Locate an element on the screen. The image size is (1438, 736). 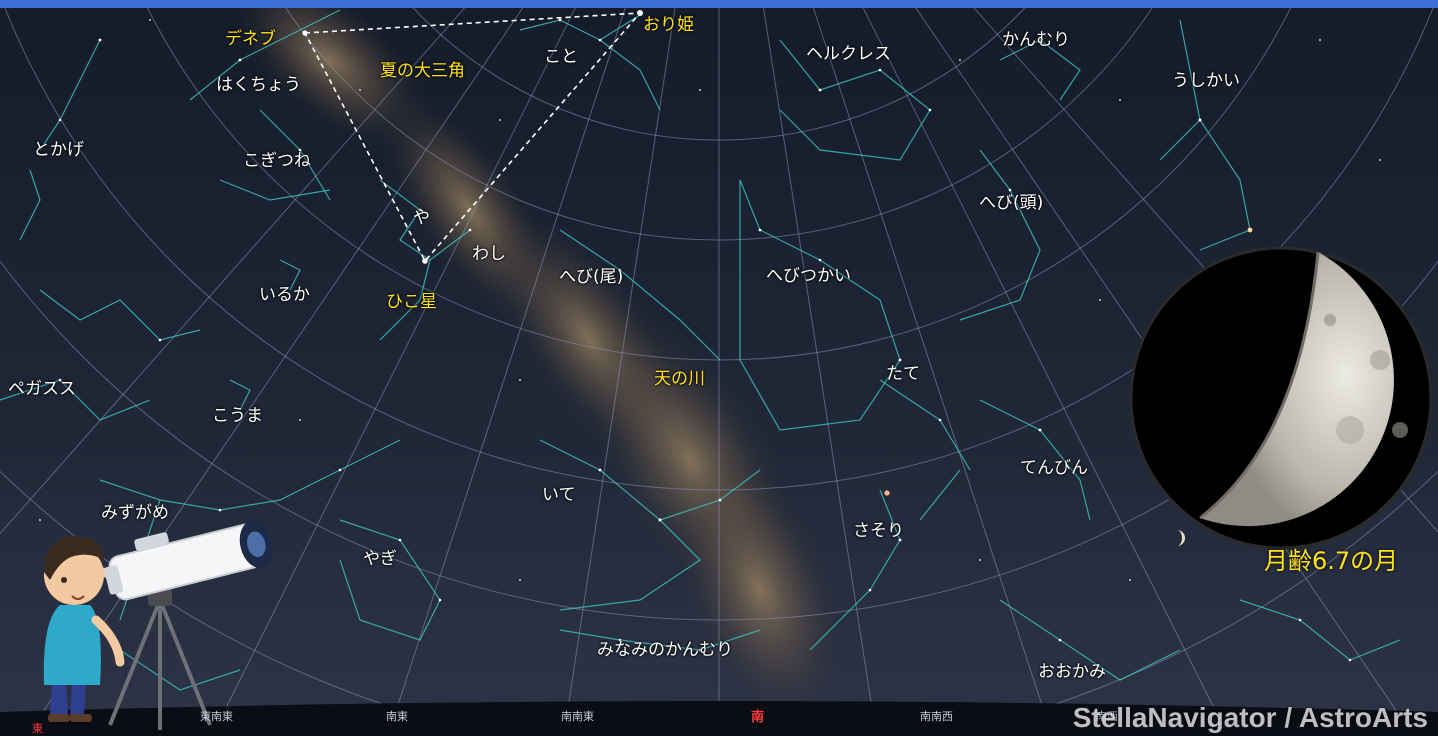
constellation-label-ookami: おおかみ is located at coordinates (1072, 672).